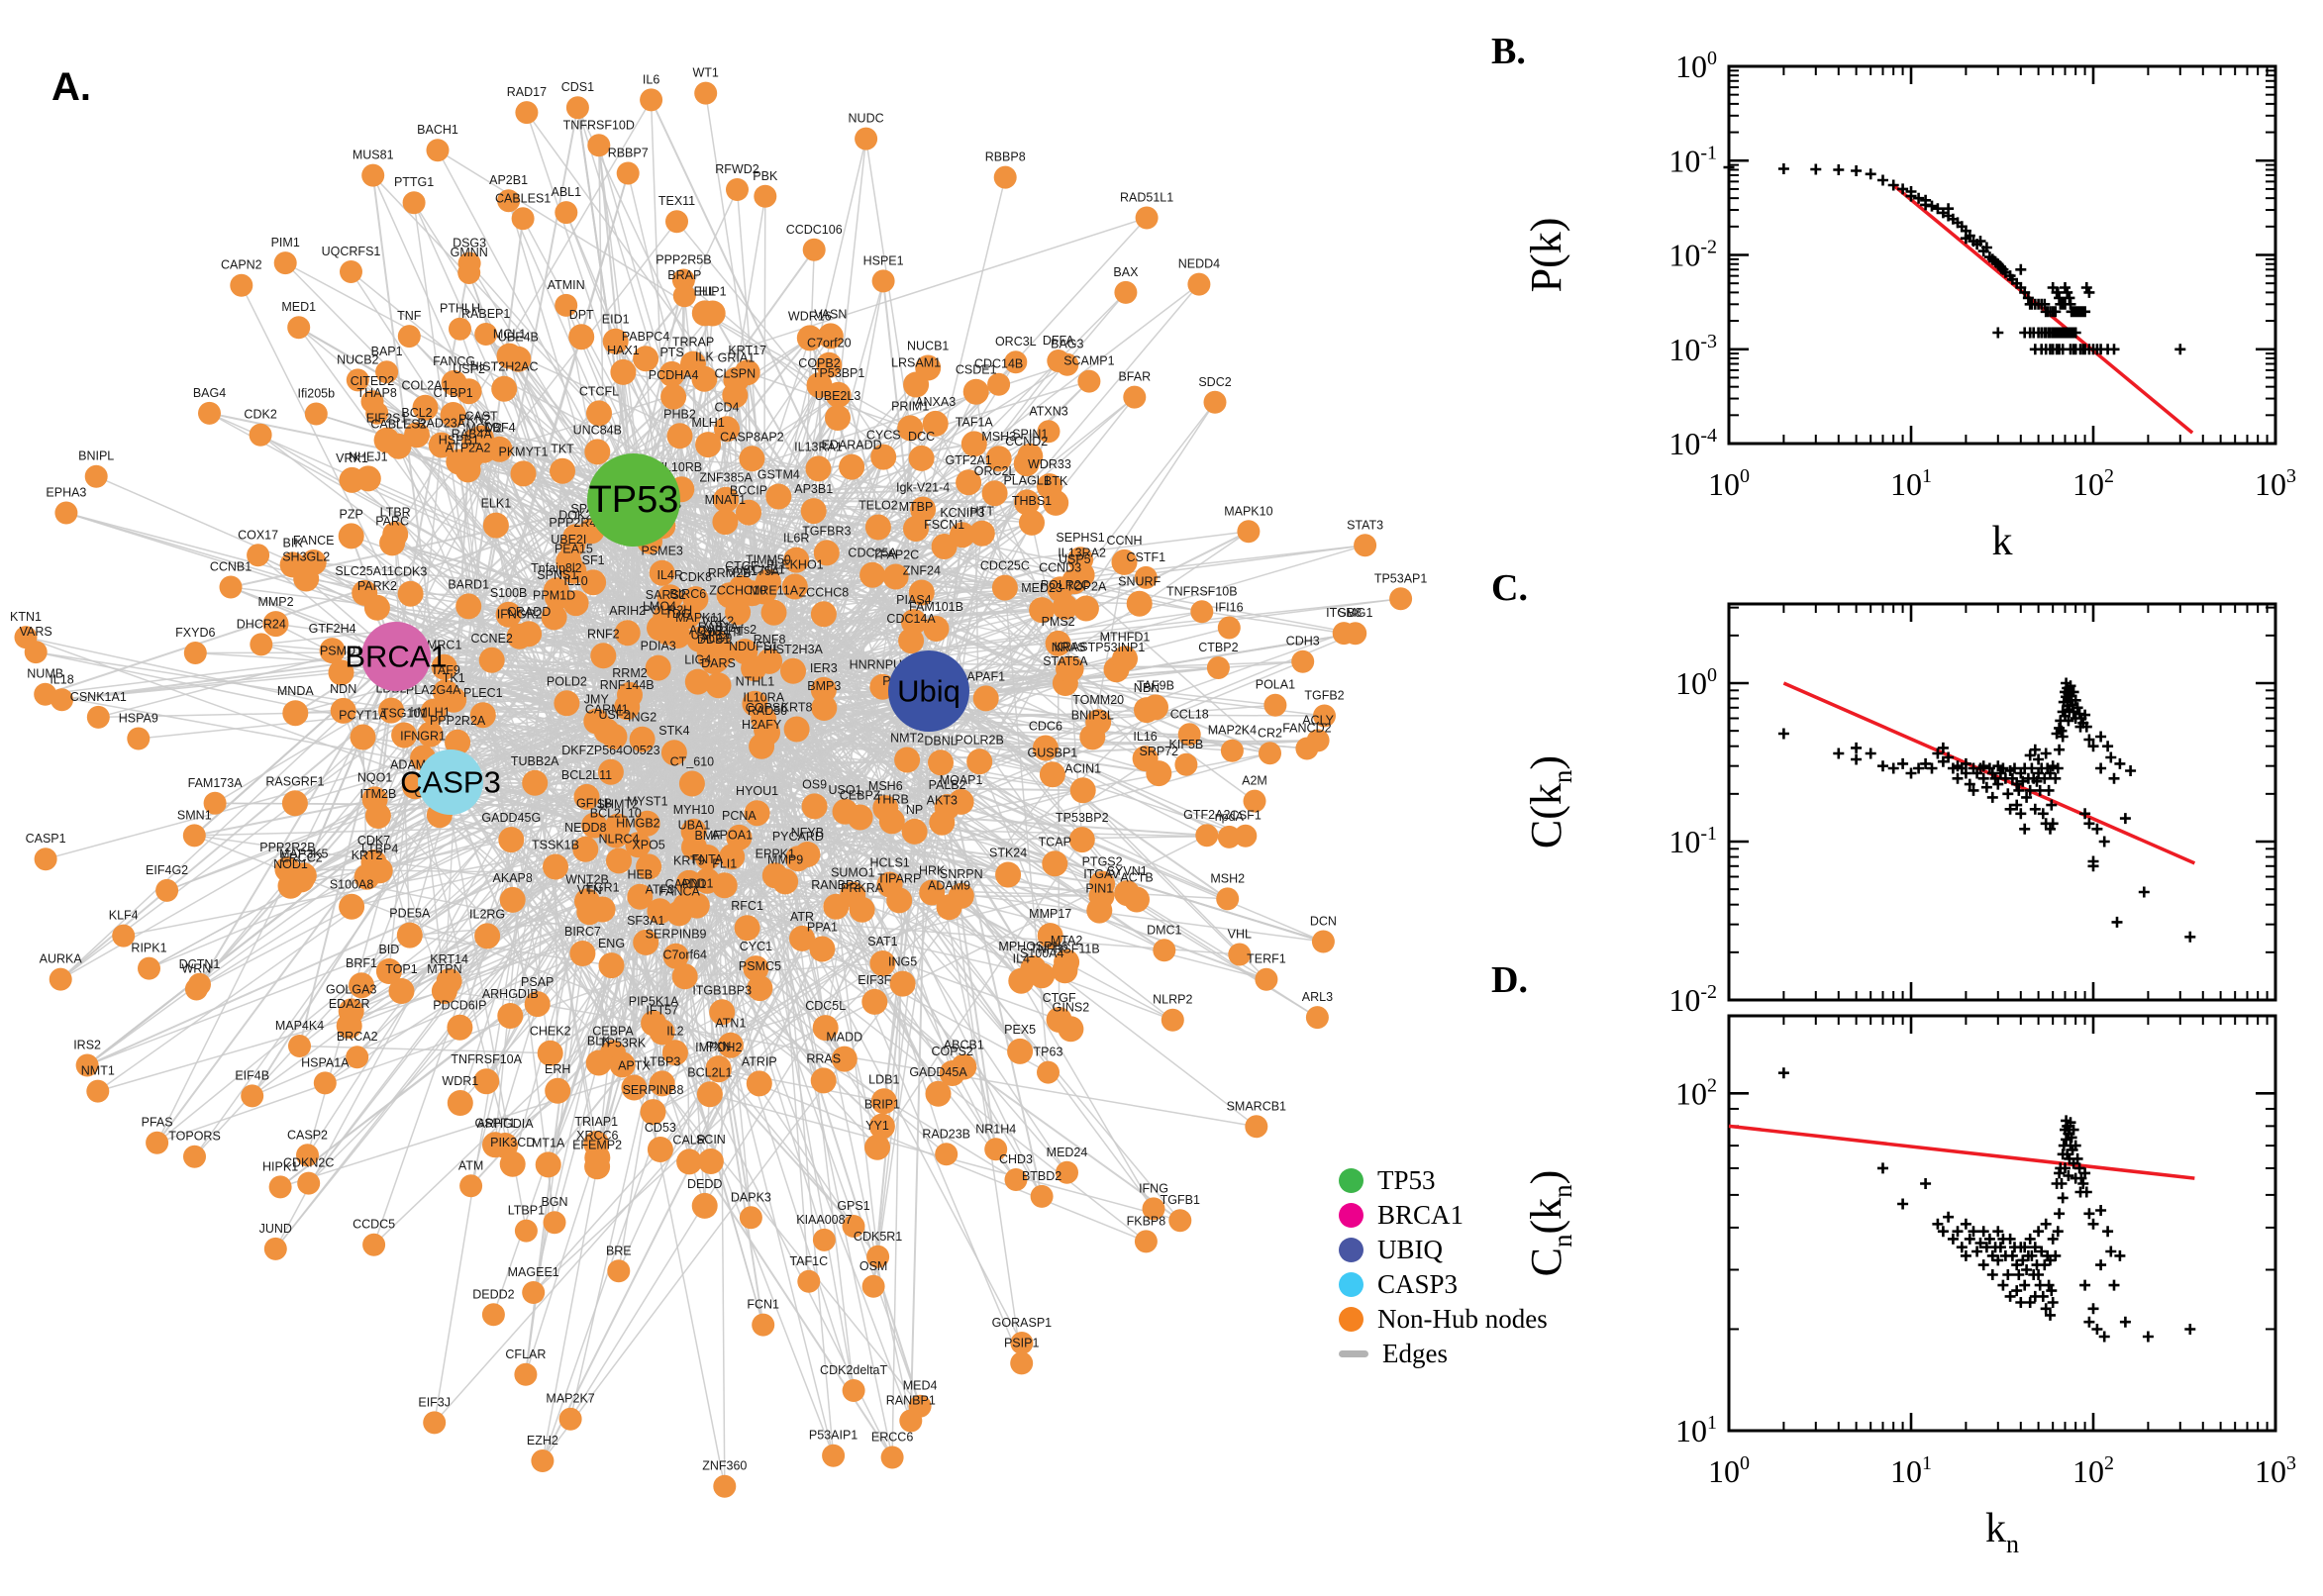 The image size is (2323, 1596). What do you see at coordinates (474, 419) in the screenshot?
I see `node-label: PKN2` at bounding box center [474, 419].